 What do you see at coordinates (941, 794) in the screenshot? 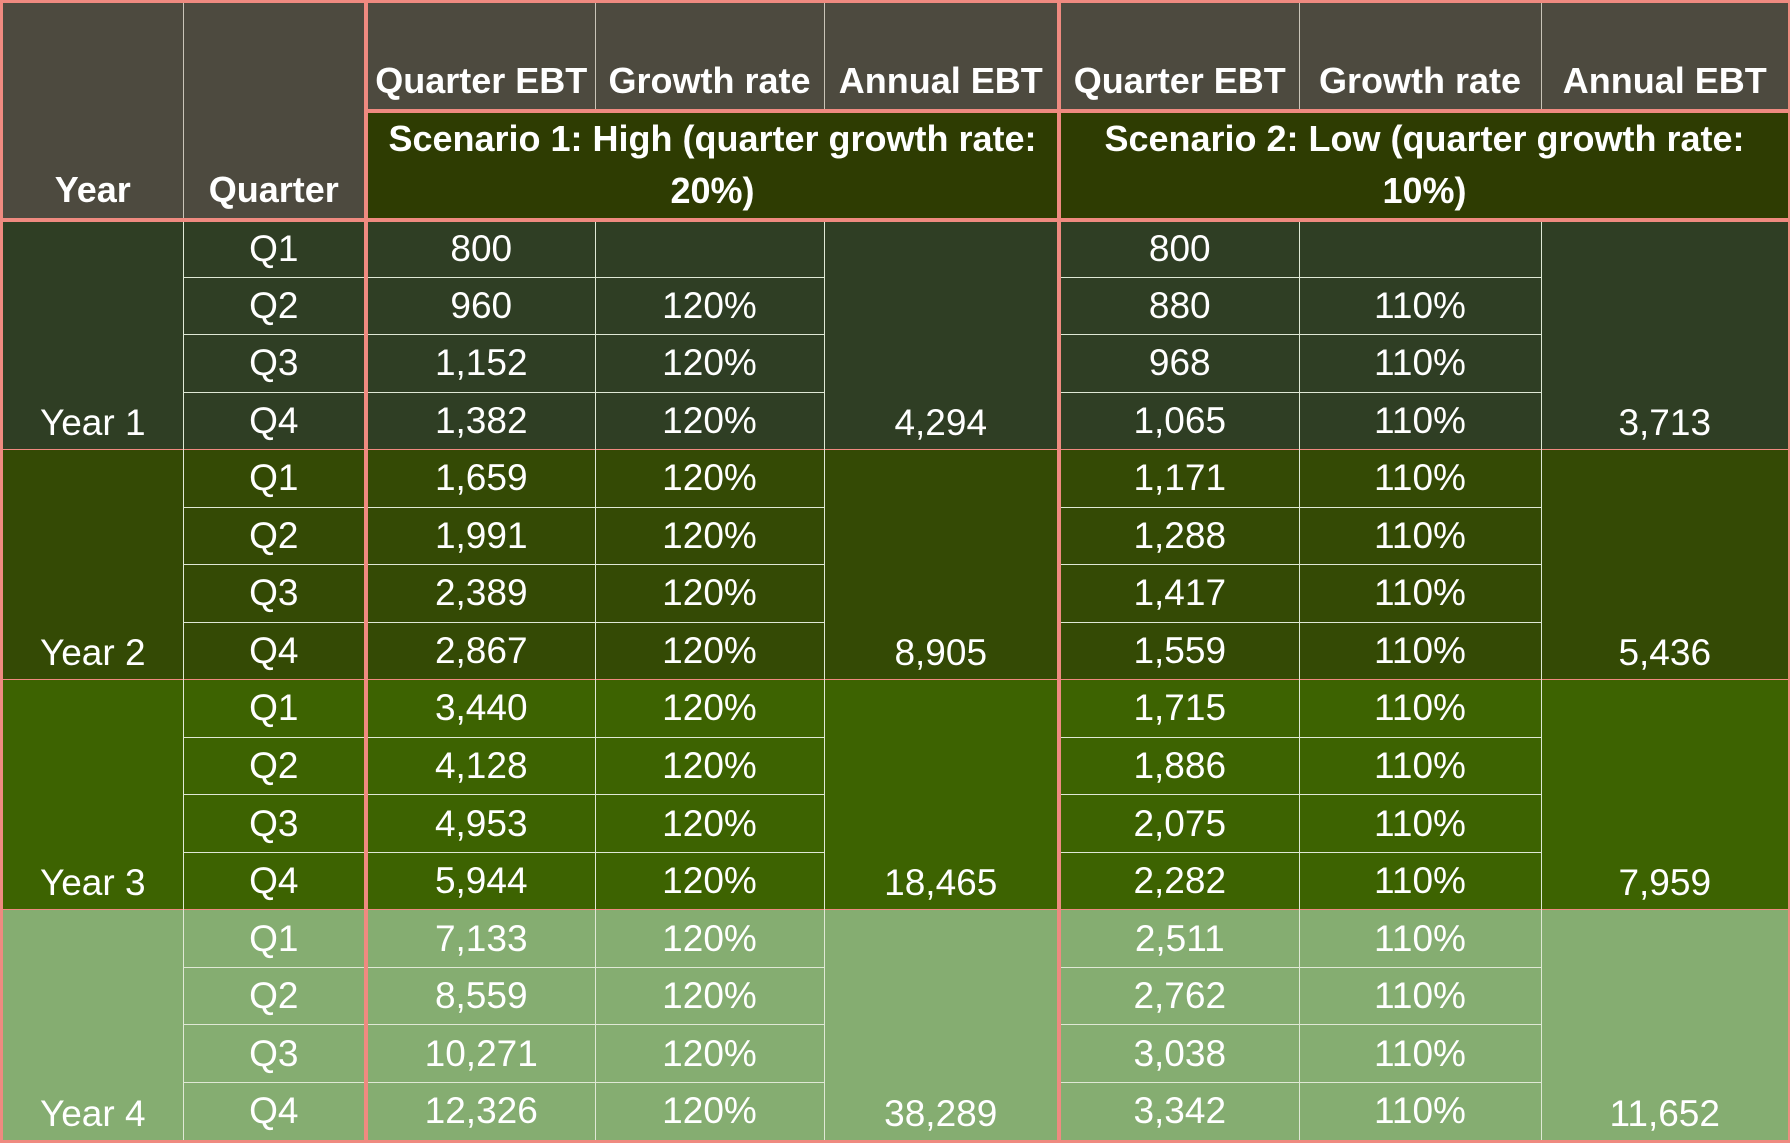
I see `s1-annual-ebt: 18,465` at bounding box center [941, 794].